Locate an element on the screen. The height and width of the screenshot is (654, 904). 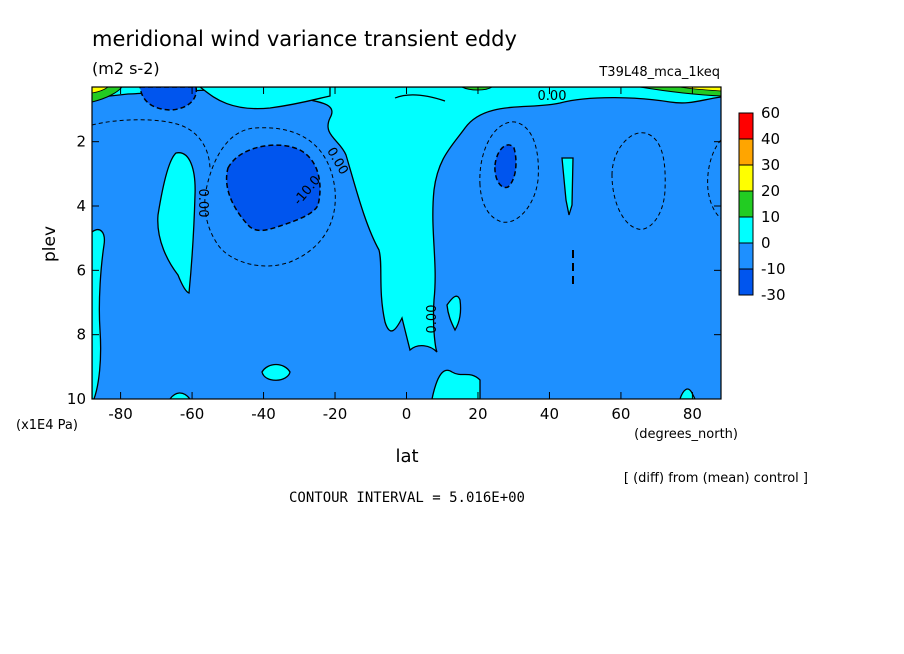
region-positive-bottom-mid is located at coordinates (456, 384).